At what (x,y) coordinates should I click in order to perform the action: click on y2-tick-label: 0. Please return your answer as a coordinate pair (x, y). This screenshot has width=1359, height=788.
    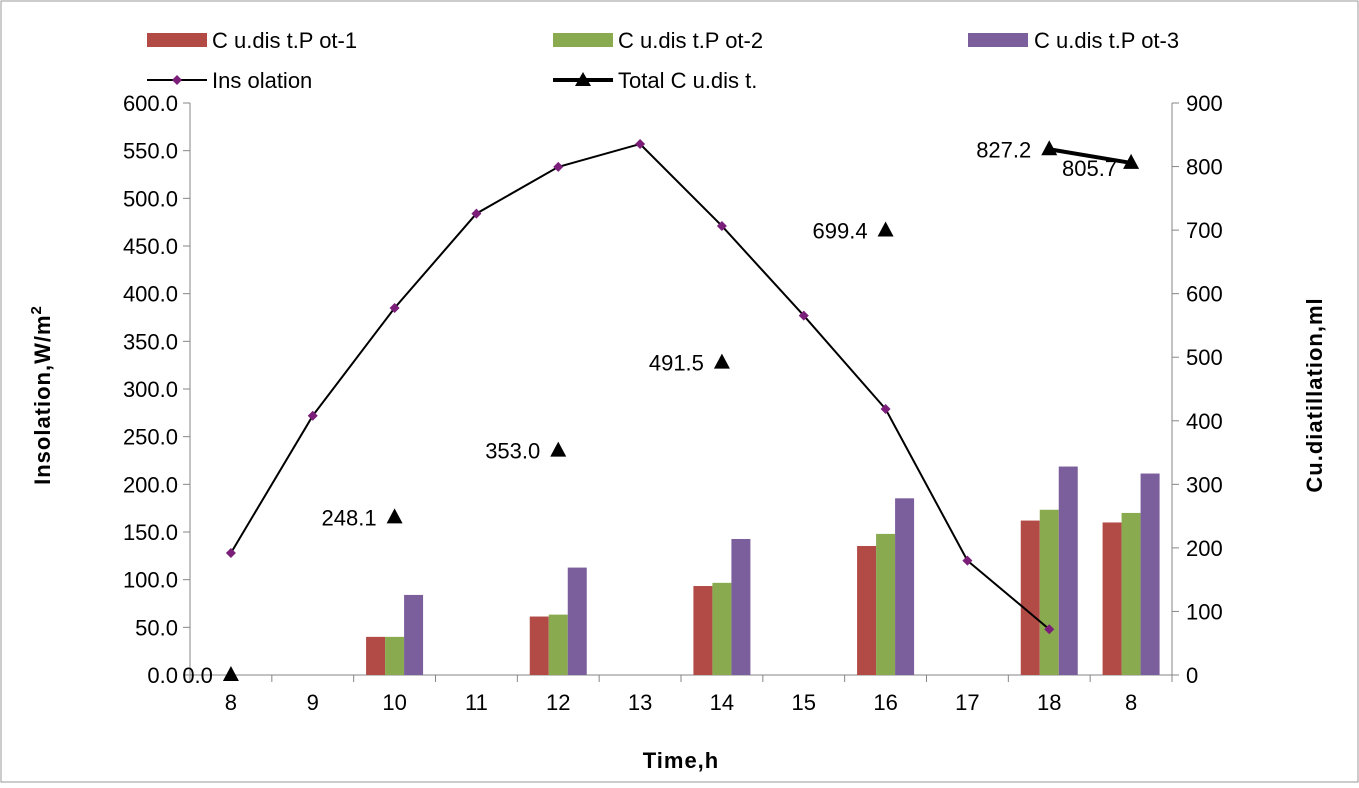
    Looking at the image, I should click on (1192, 675).